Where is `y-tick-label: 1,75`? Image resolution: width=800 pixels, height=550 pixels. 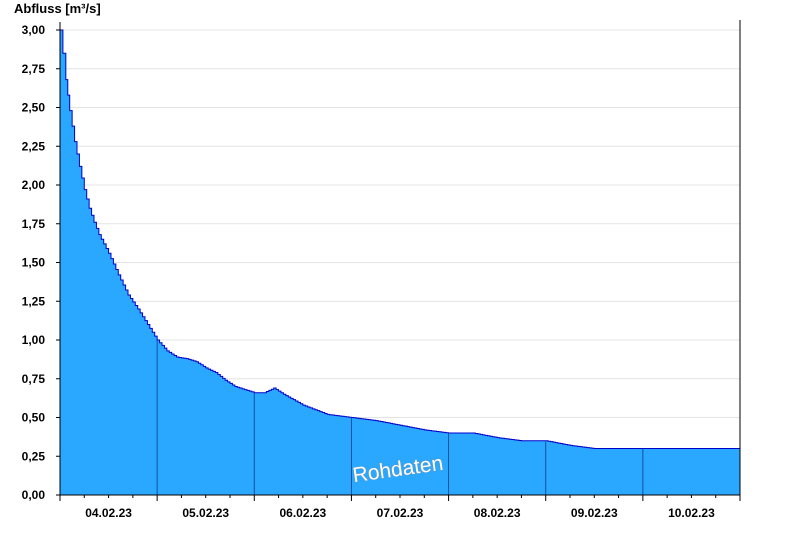
y-tick-label: 1,75 is located at coordinates (34, 224).